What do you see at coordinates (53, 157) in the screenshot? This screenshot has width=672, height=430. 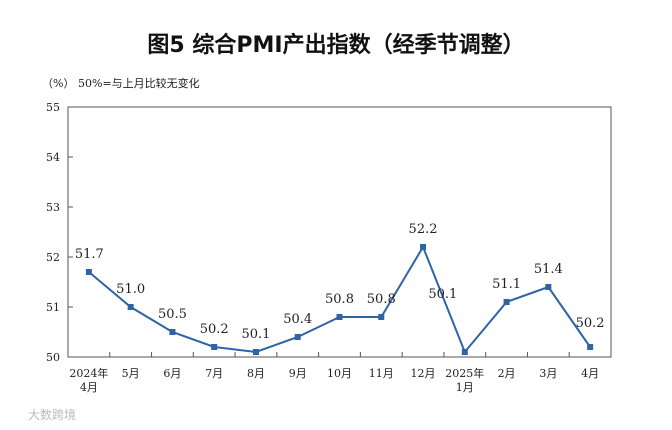 I see `y-tick-label: 54` at bounding box center [53, 157].